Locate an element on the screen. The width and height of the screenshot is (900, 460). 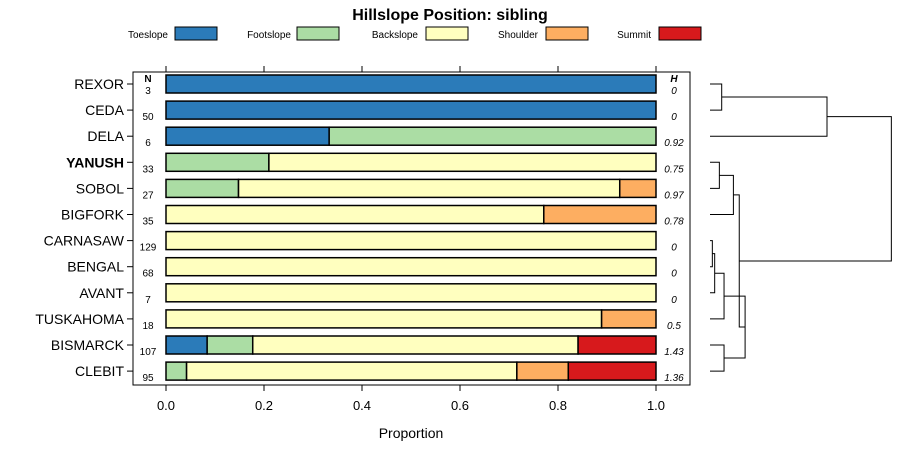
h-value-bigfork: 0.78 is located at coordinates (674, 222).